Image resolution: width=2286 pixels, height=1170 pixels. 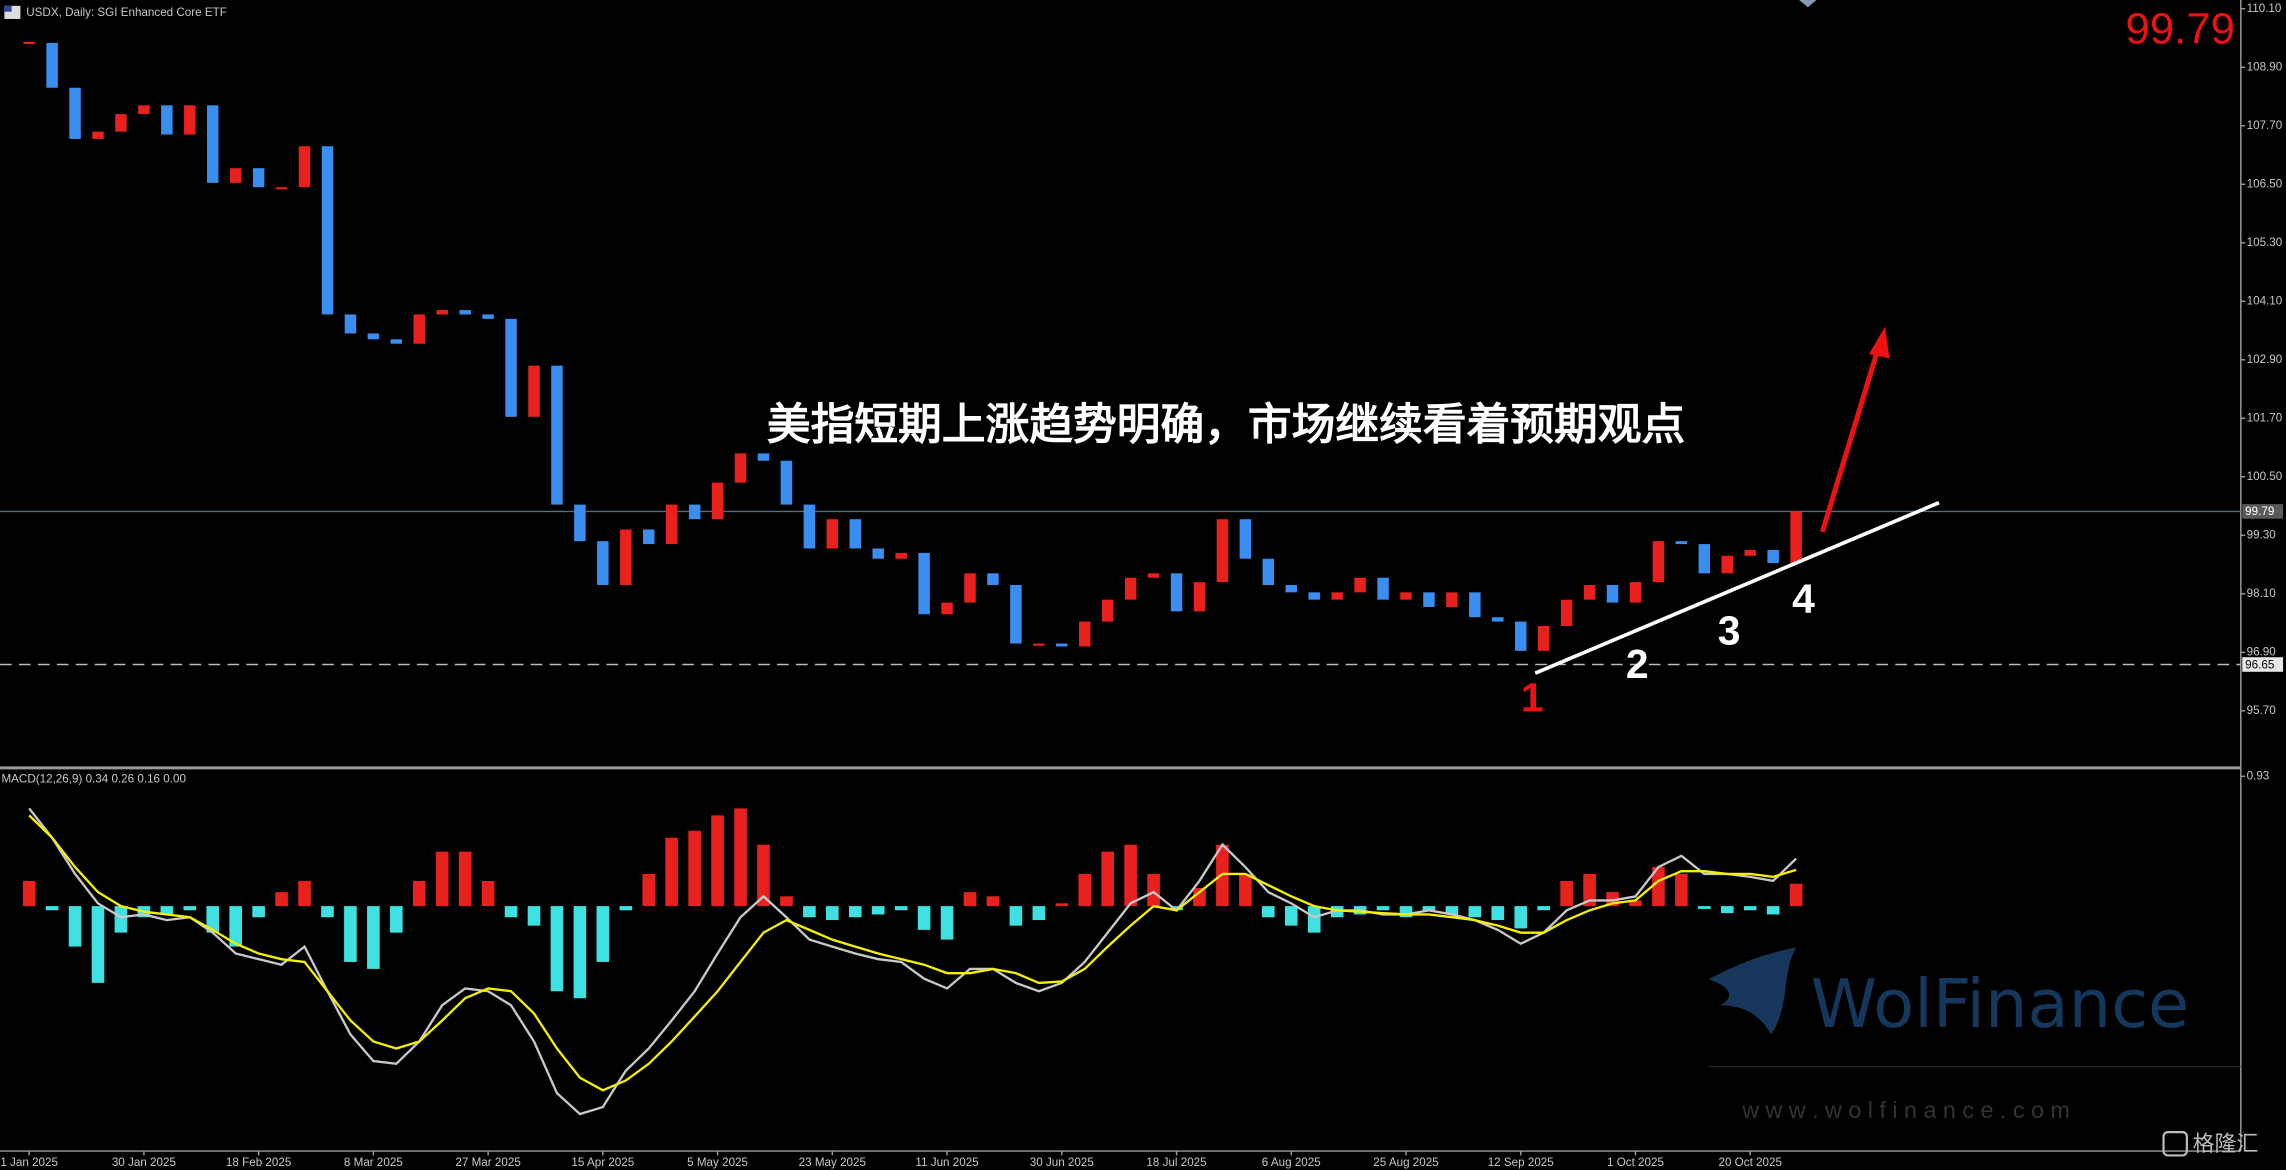 What do you see at coordinates (126, 12) in the screenshot?
I see `symbol-header: USDX, Daily: SGI Enhanced Core ETF` at bounding box center [126, 12].